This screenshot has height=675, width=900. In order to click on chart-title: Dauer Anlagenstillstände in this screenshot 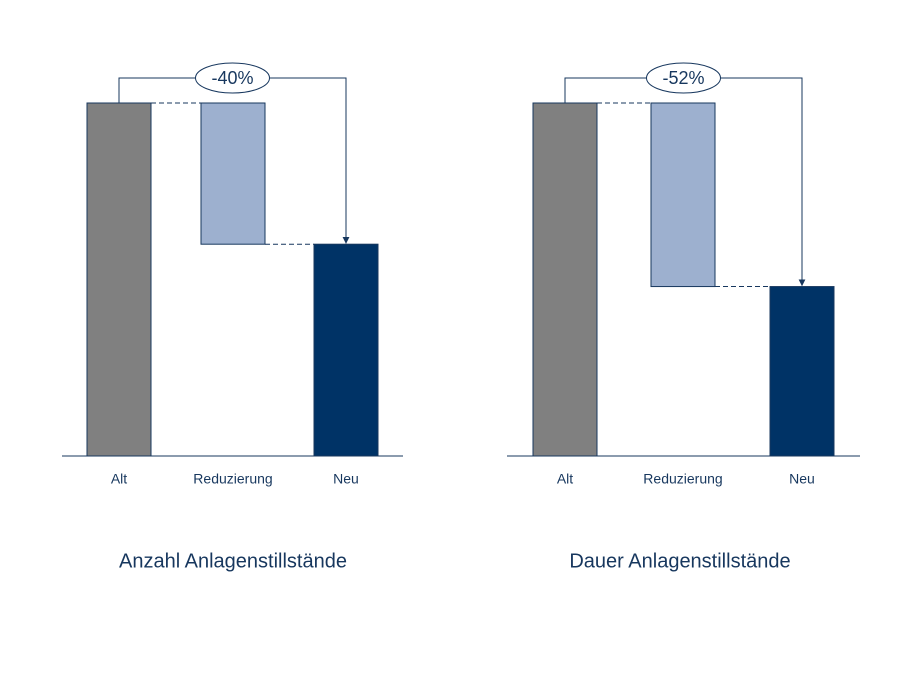, I will do `click(679, 561)`.